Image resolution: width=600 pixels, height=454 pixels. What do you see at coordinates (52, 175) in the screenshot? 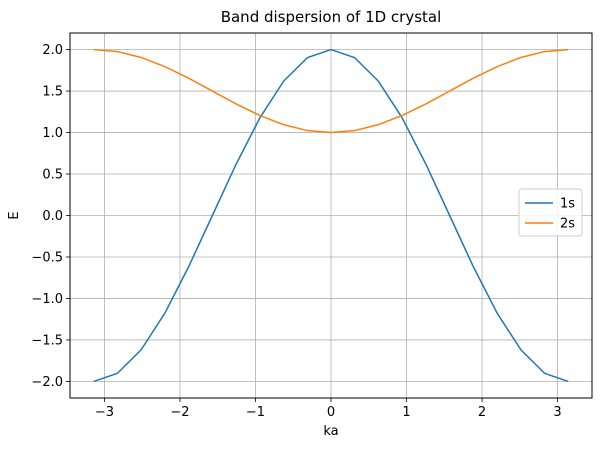
I see `y-tick-label: 0.5` at bounding box center [52, 175].